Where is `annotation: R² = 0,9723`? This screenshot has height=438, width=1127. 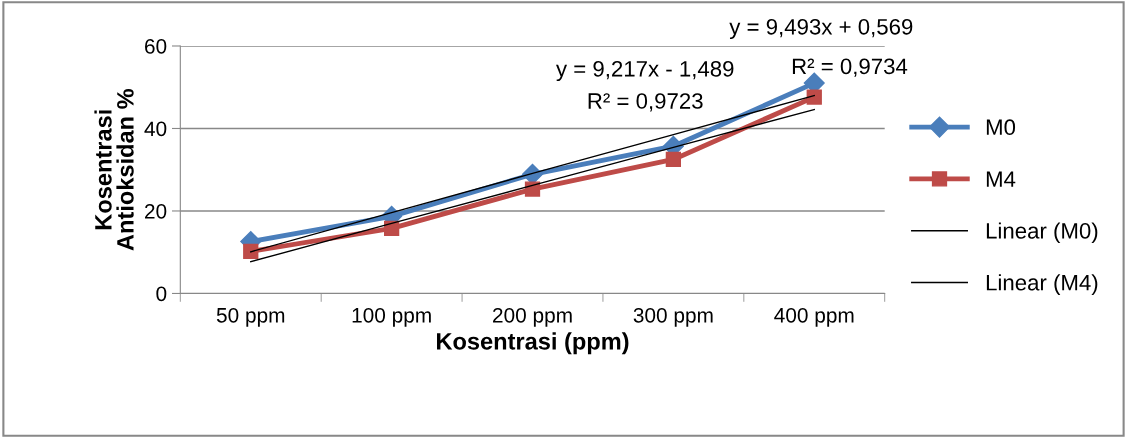
annotation: R² = 0,9723 is located at coordinates (645, 102).